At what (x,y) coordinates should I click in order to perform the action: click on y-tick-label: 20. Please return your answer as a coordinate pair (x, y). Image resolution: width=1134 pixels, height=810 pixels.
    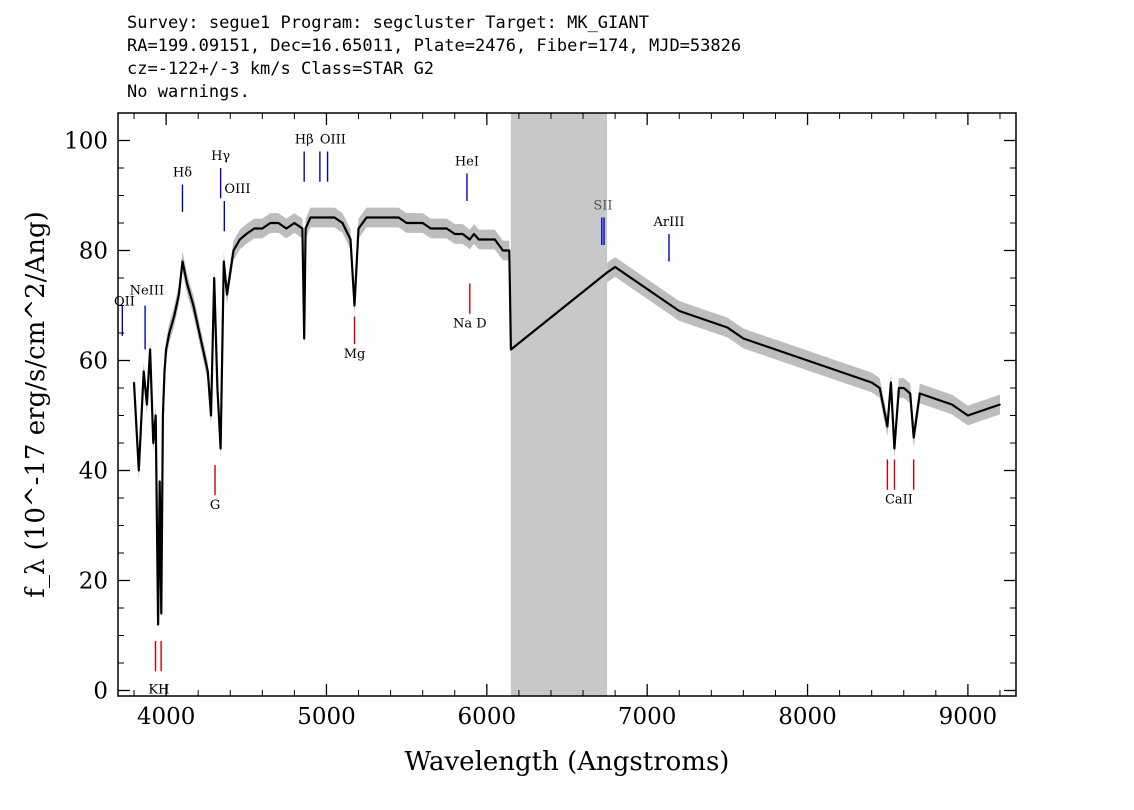
    Looking at the image, I should click on (93, 582).